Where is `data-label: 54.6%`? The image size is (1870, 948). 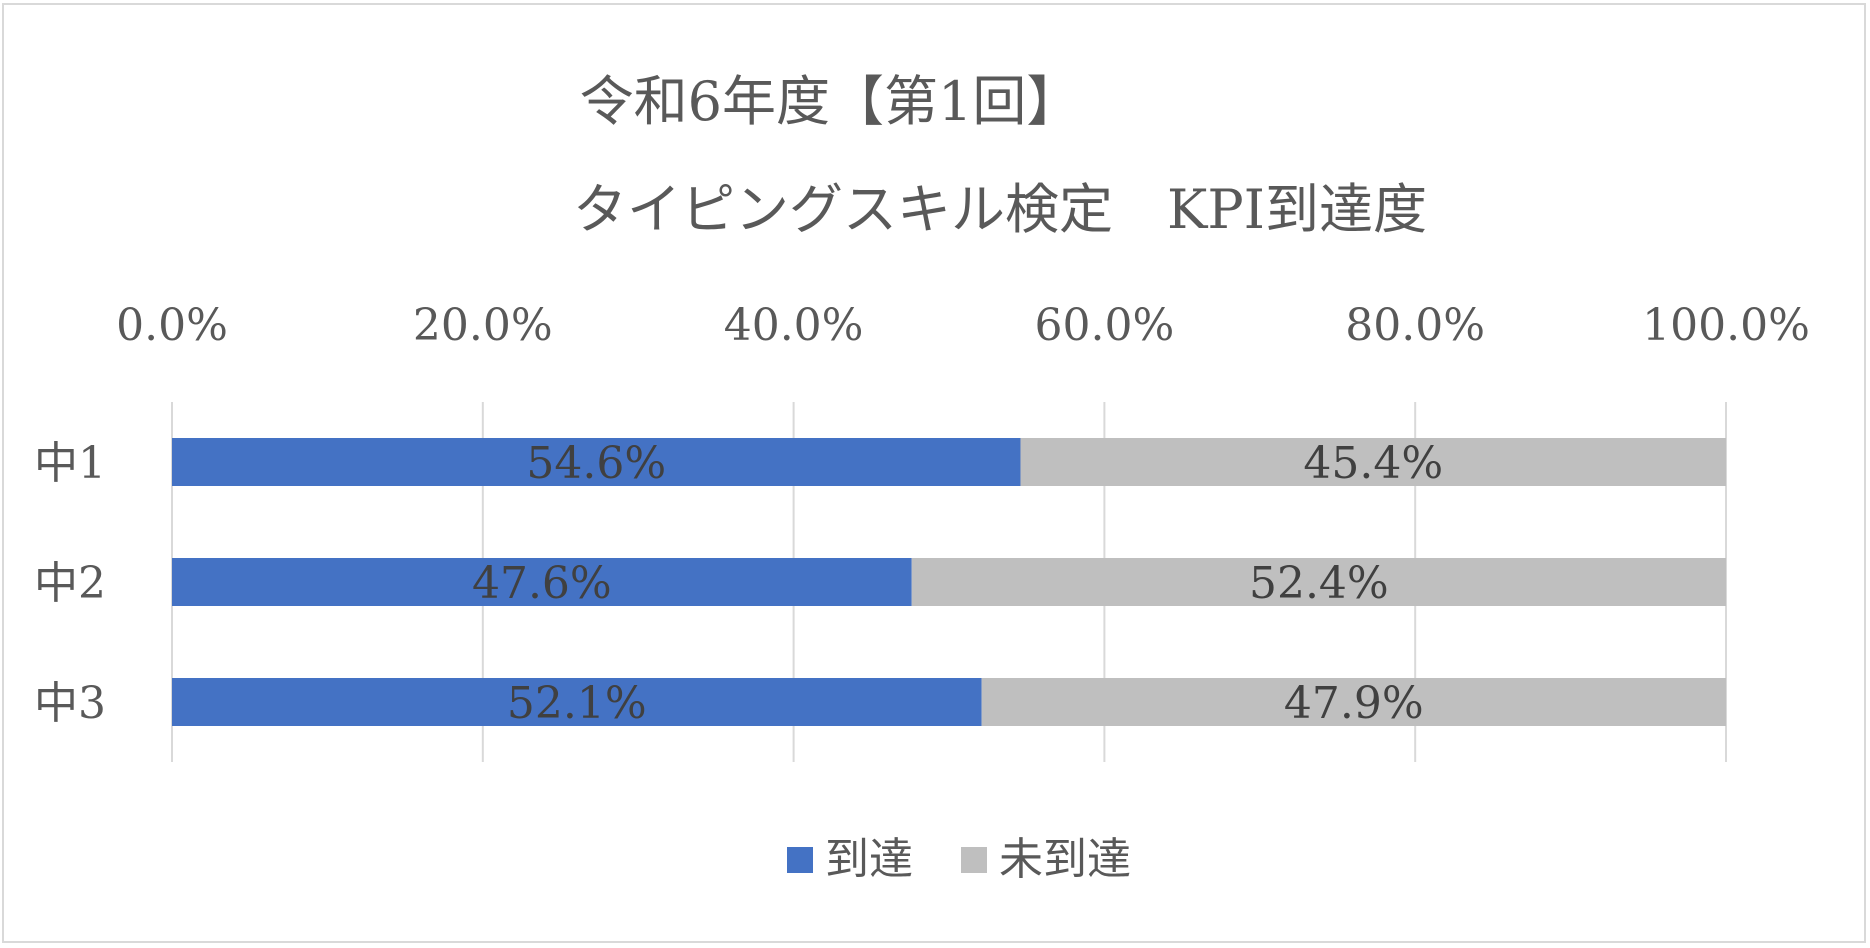 data-label: 54.6% is located at coordinates (596, 463).